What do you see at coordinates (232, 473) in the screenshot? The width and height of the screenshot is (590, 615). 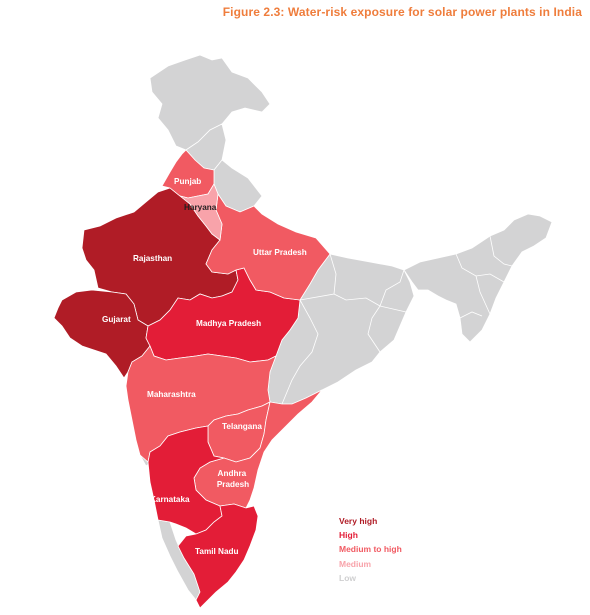 I see `label-andhra-pradesh-line1: Andhra` at bounding box center [232, 473].